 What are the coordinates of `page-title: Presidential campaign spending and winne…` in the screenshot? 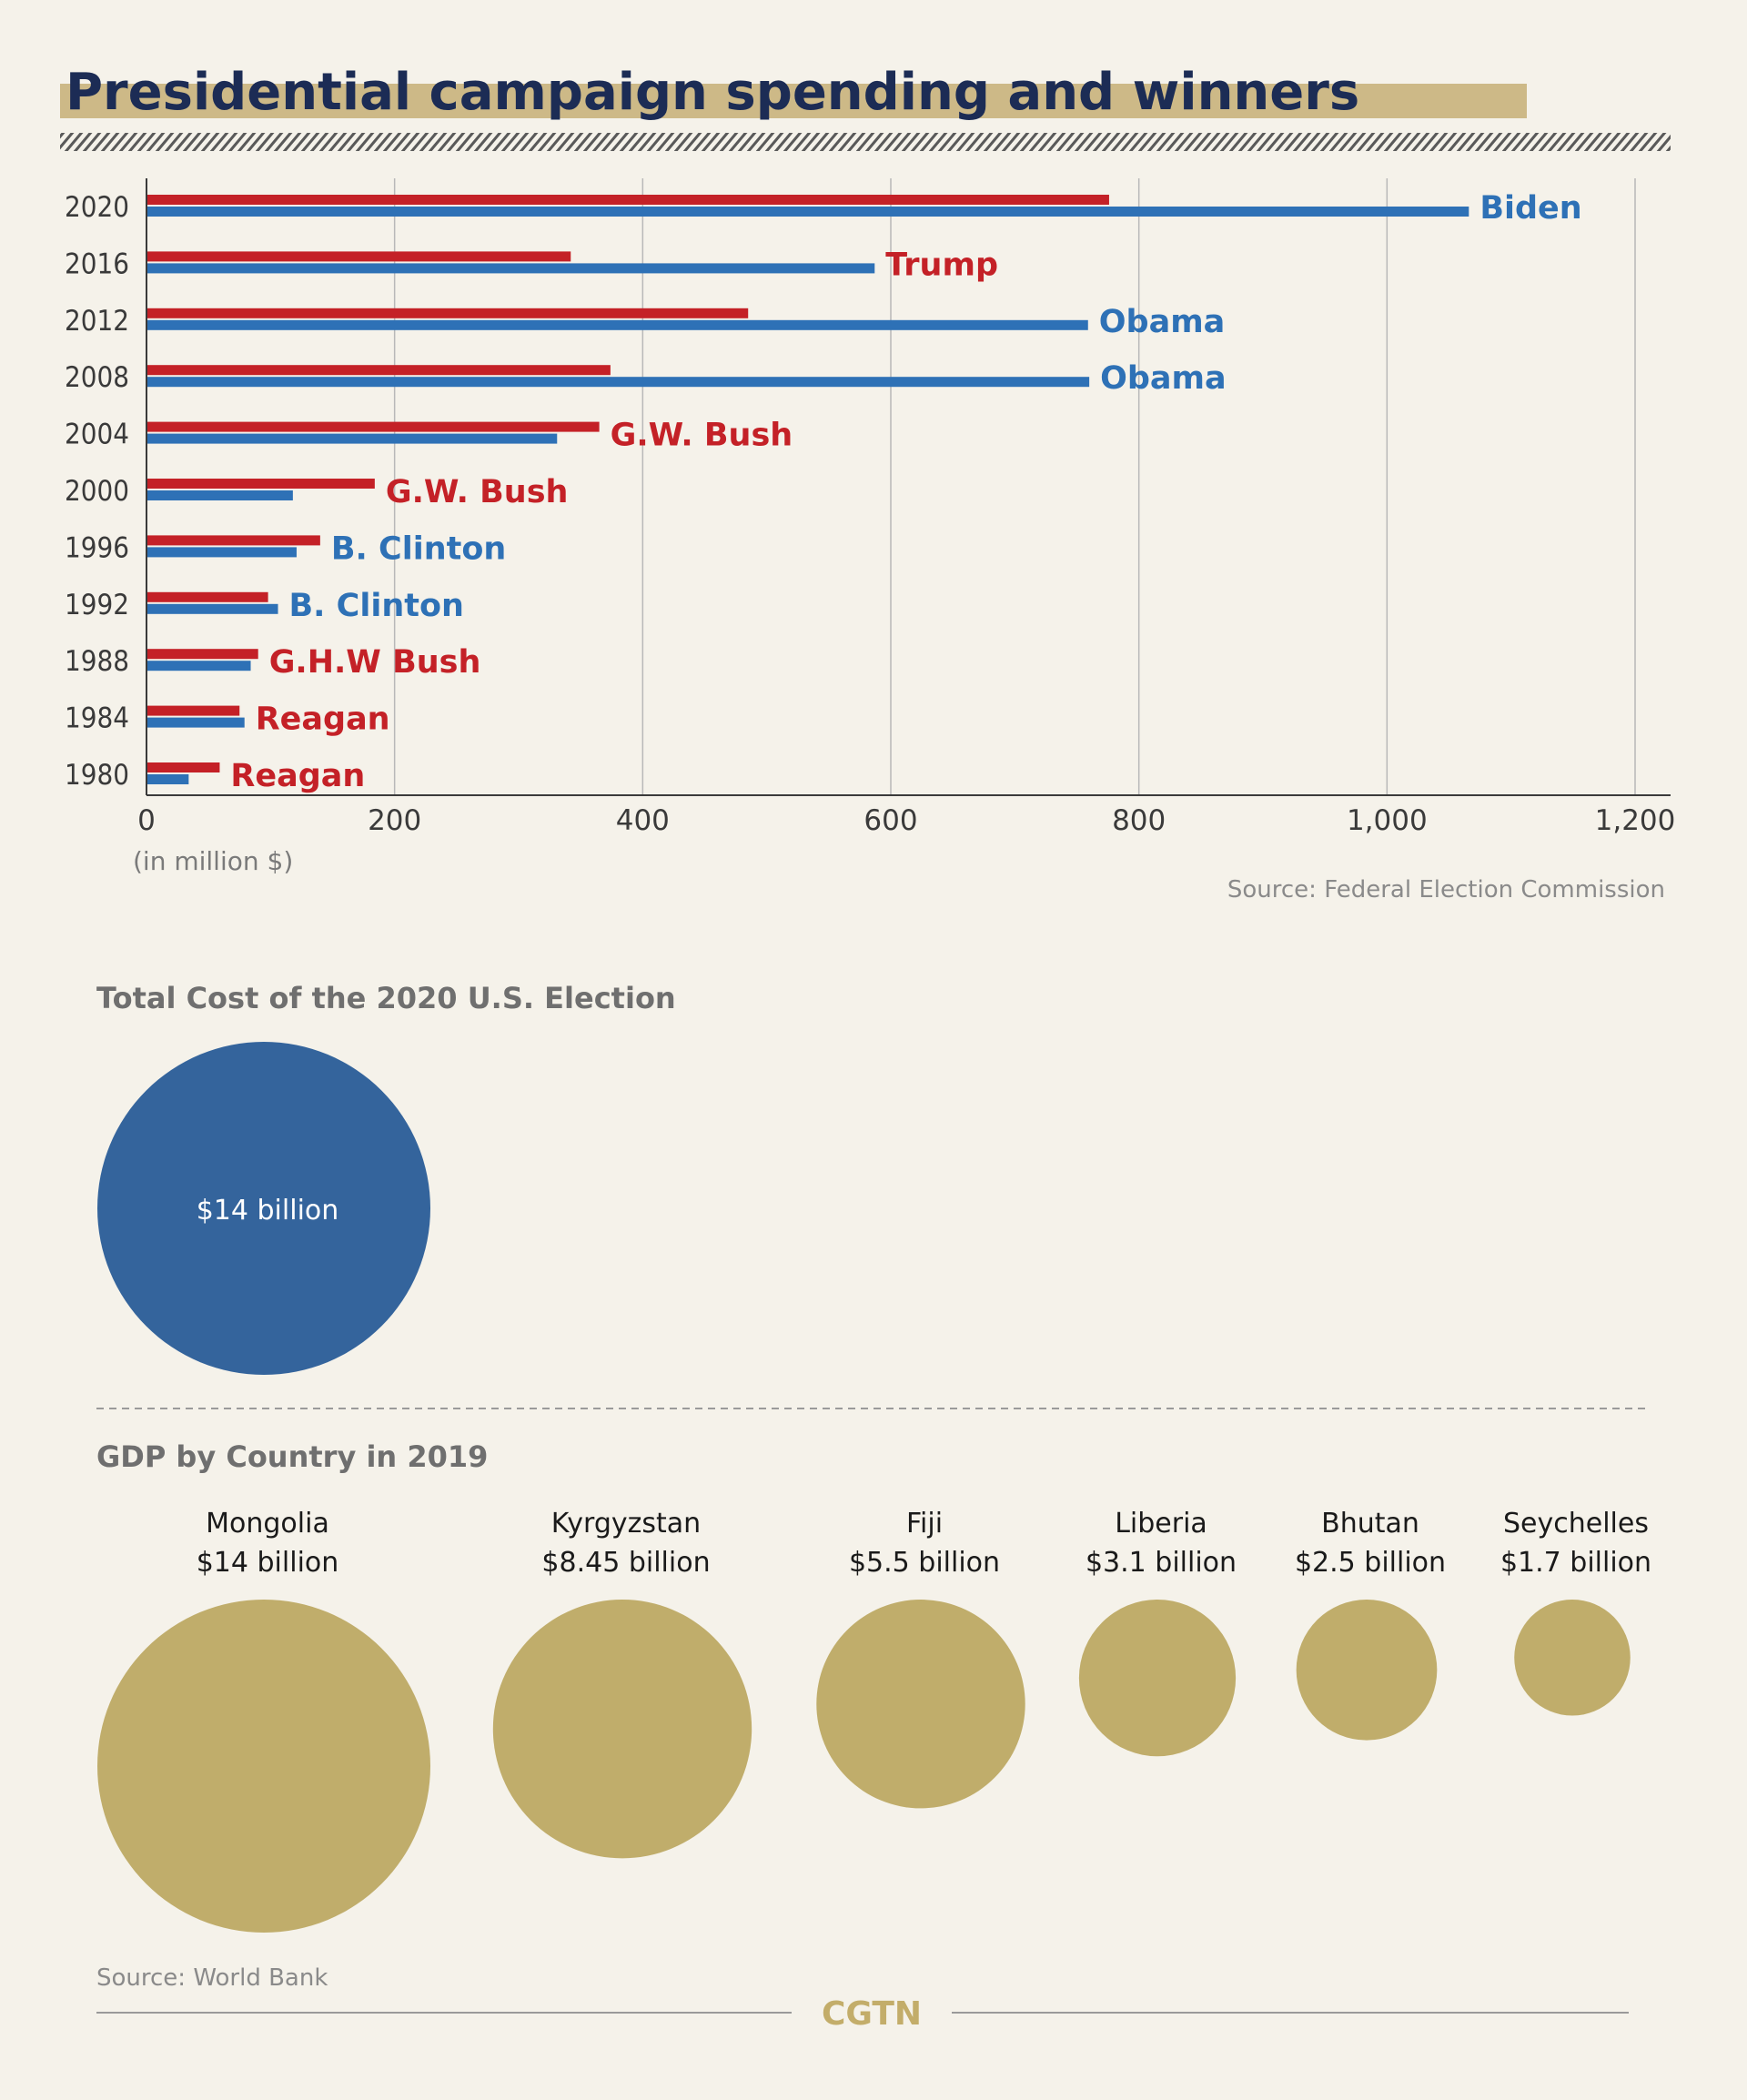 It's located at (712, 92).